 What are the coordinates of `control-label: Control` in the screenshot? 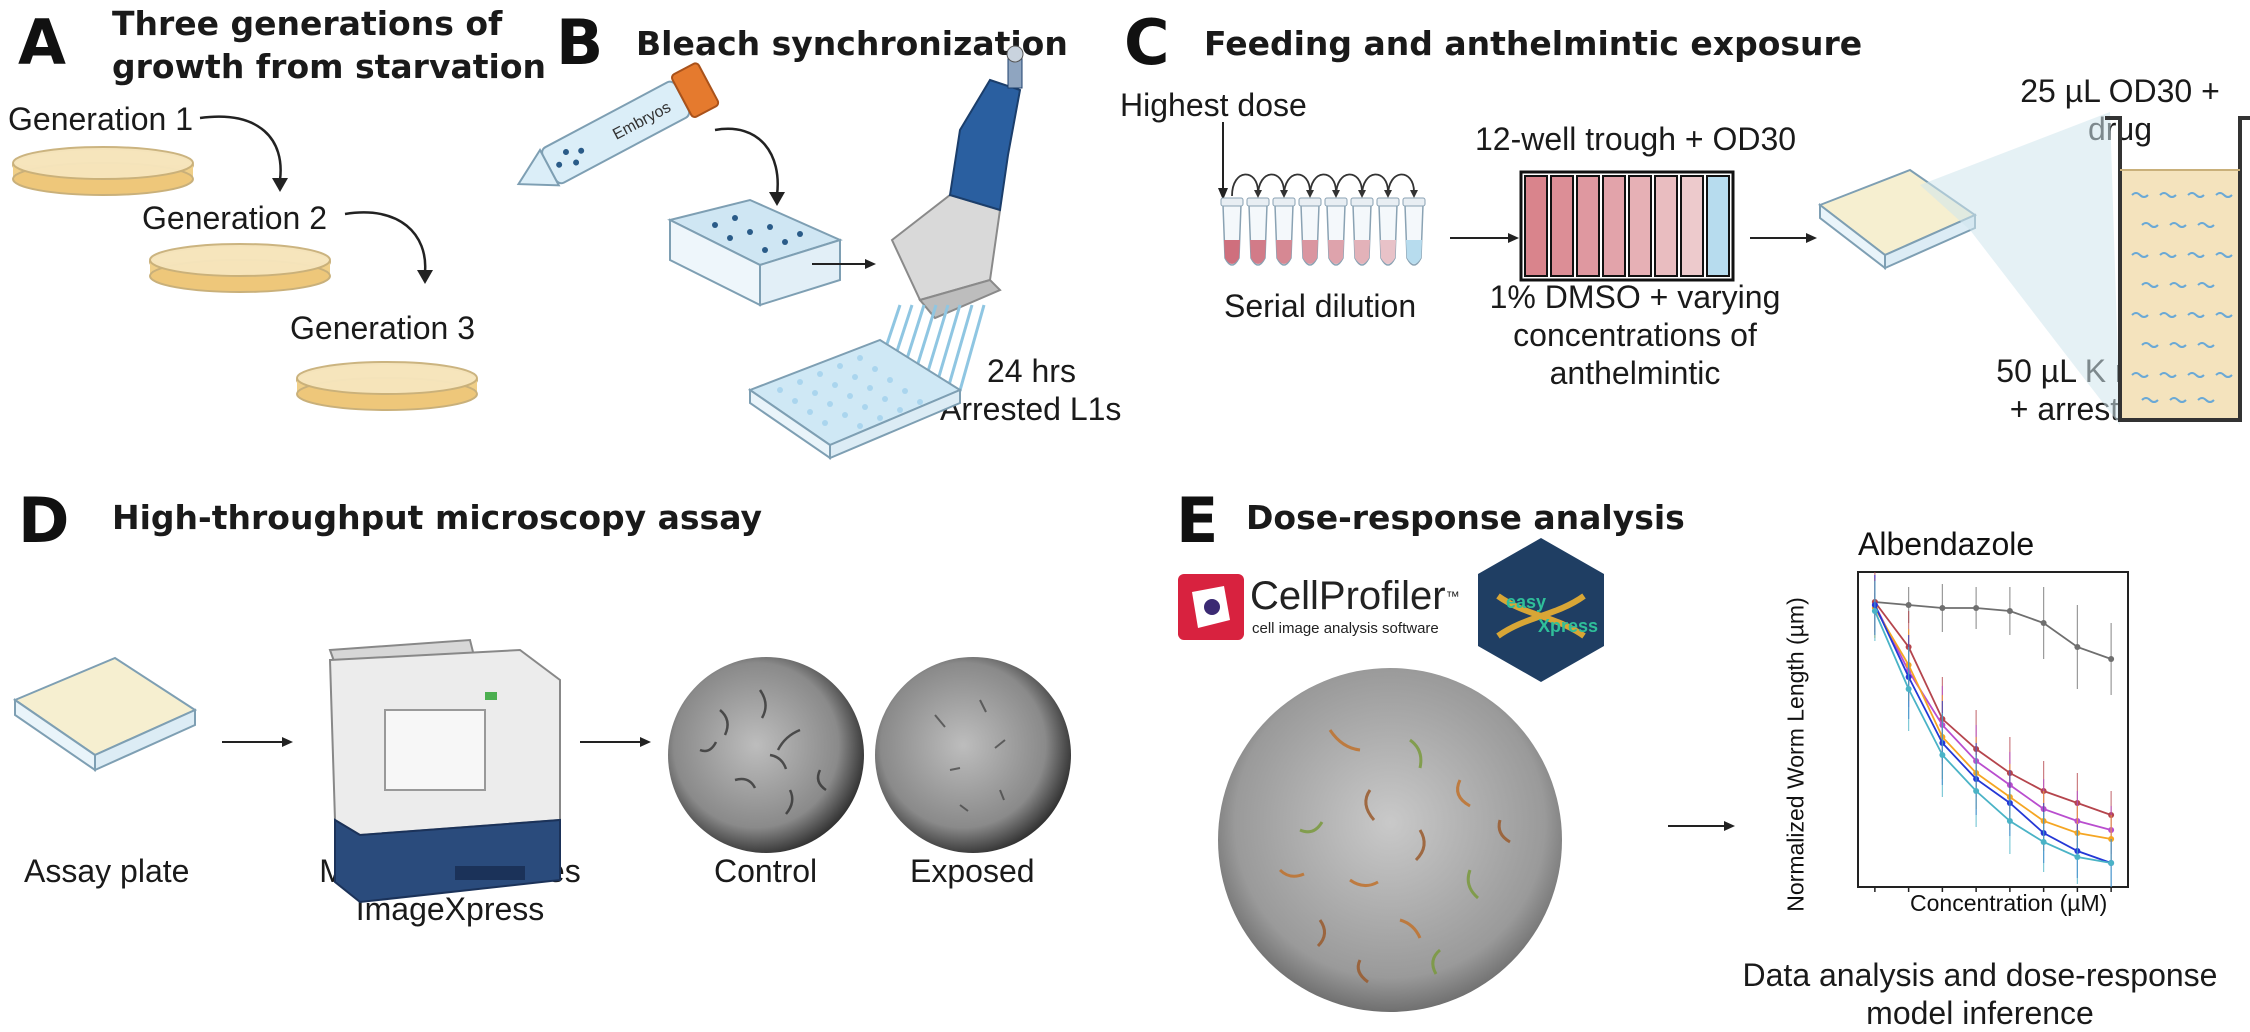 It's located at (766, 871).